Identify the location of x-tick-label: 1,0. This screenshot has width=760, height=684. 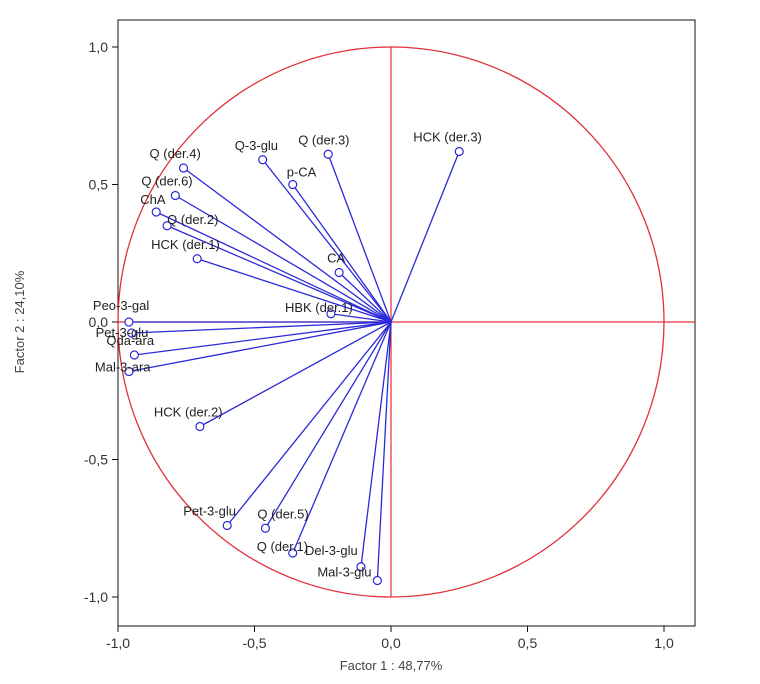
(664, 643).